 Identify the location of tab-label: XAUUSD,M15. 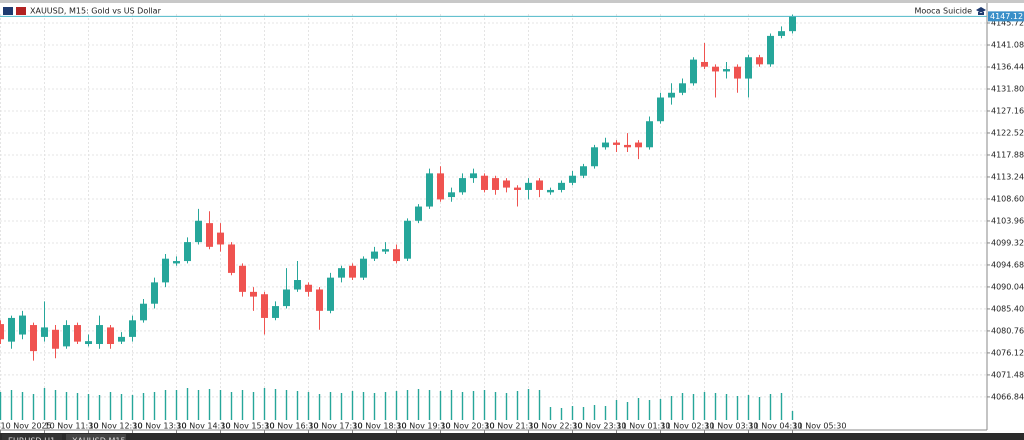
(99, 438).